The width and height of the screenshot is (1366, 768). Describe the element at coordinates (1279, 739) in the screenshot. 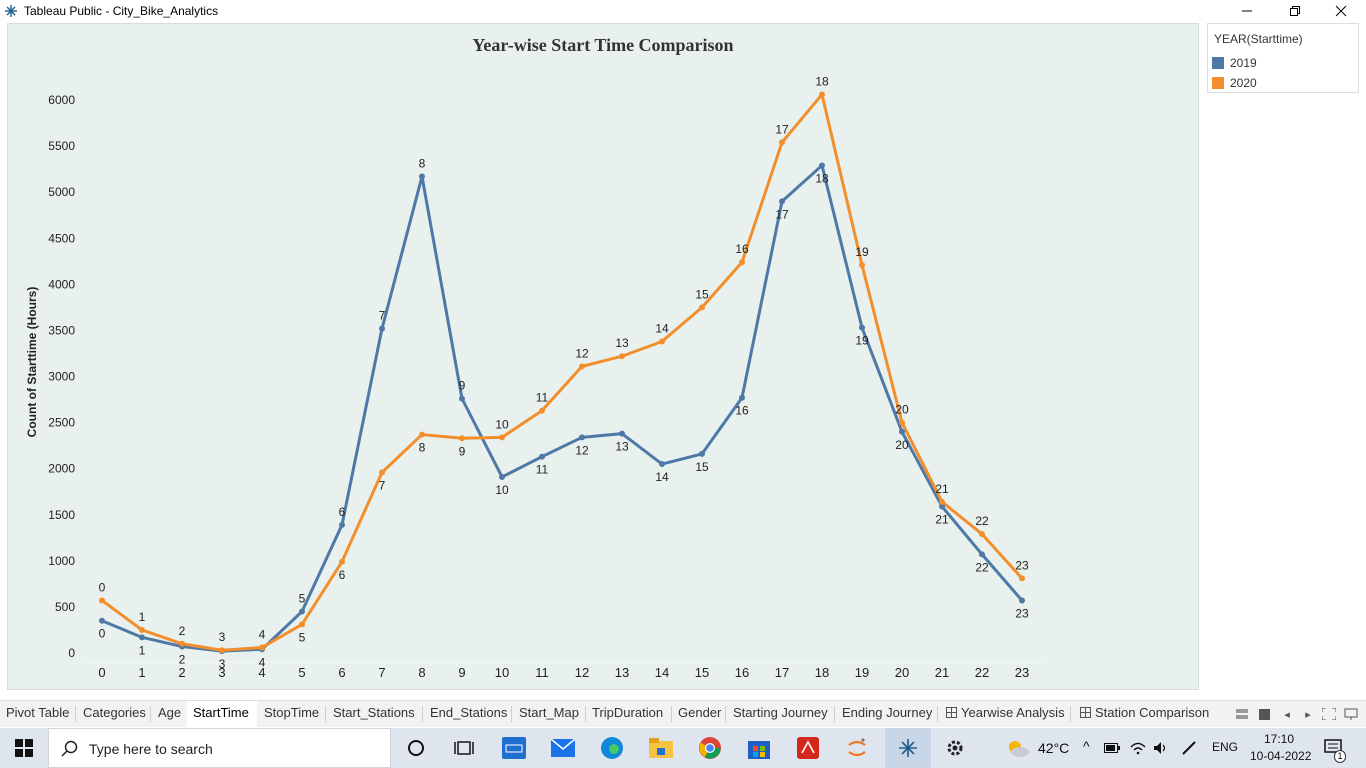

I see `clock-time: 17:10` at that location.